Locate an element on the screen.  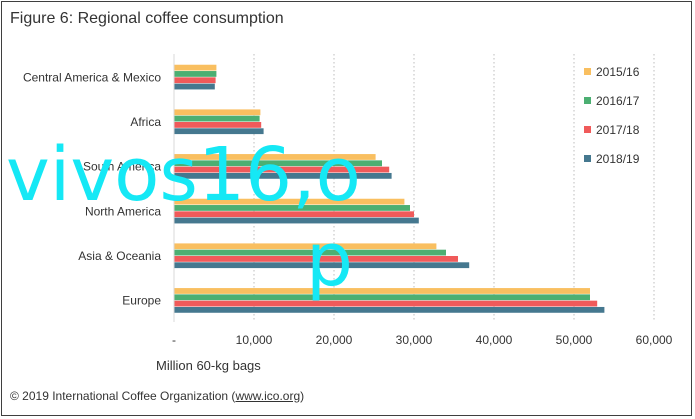
x-tick-label: 20,000 is located at coordinates (334, 340).